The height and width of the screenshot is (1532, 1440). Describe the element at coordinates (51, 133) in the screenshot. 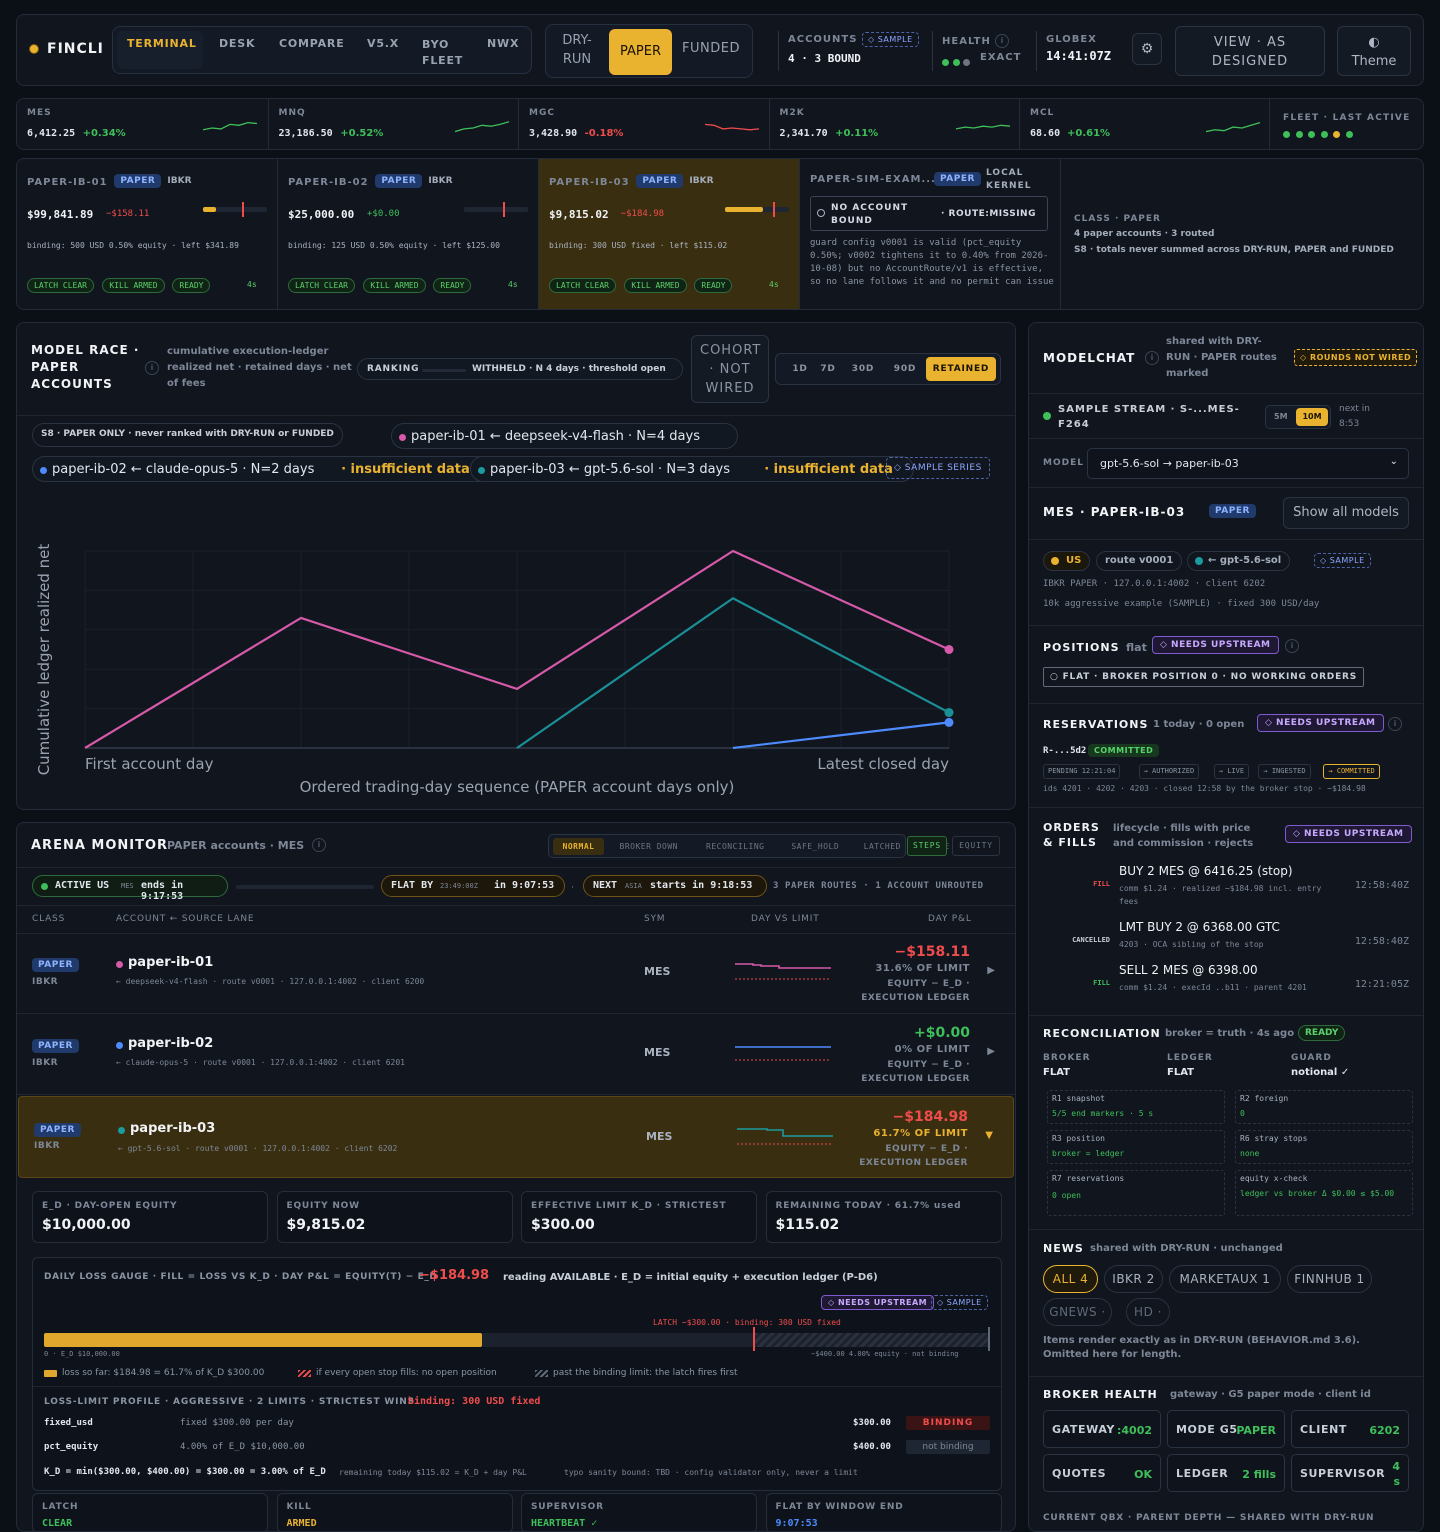

I see `ticker-price: 6,412.25` at that location.